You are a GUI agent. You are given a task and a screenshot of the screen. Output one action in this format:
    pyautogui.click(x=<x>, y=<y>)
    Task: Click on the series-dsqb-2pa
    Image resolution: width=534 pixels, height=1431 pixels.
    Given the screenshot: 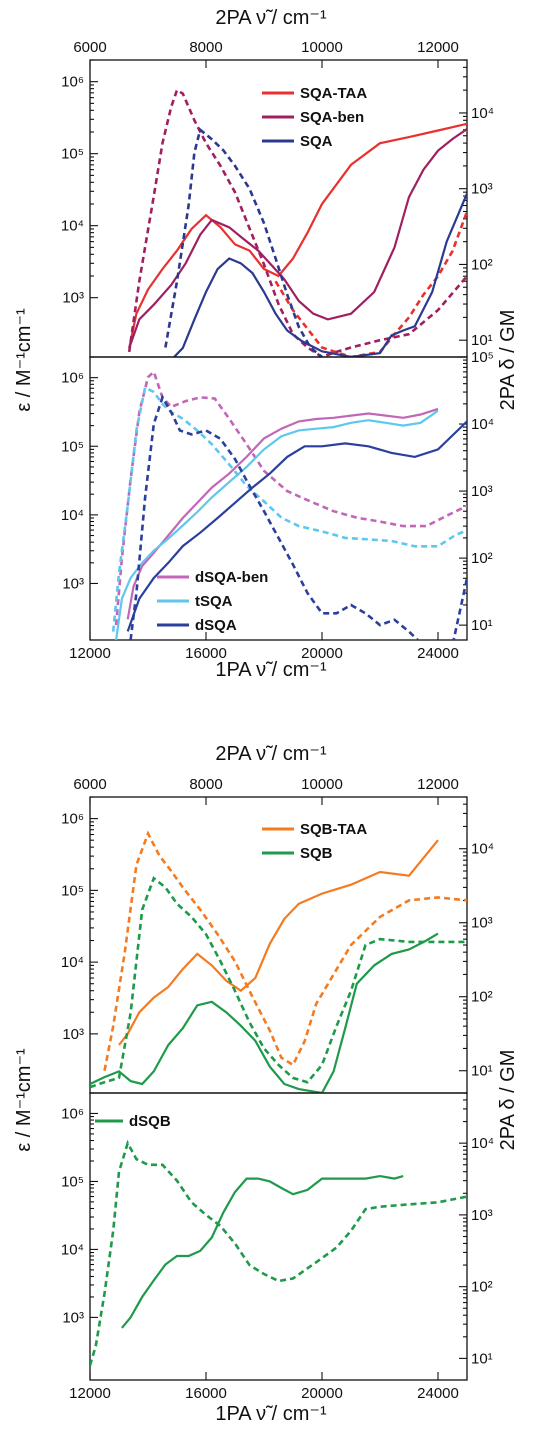 What is the action you would take?
    pyautogui.click(x=278, y=1252)
    